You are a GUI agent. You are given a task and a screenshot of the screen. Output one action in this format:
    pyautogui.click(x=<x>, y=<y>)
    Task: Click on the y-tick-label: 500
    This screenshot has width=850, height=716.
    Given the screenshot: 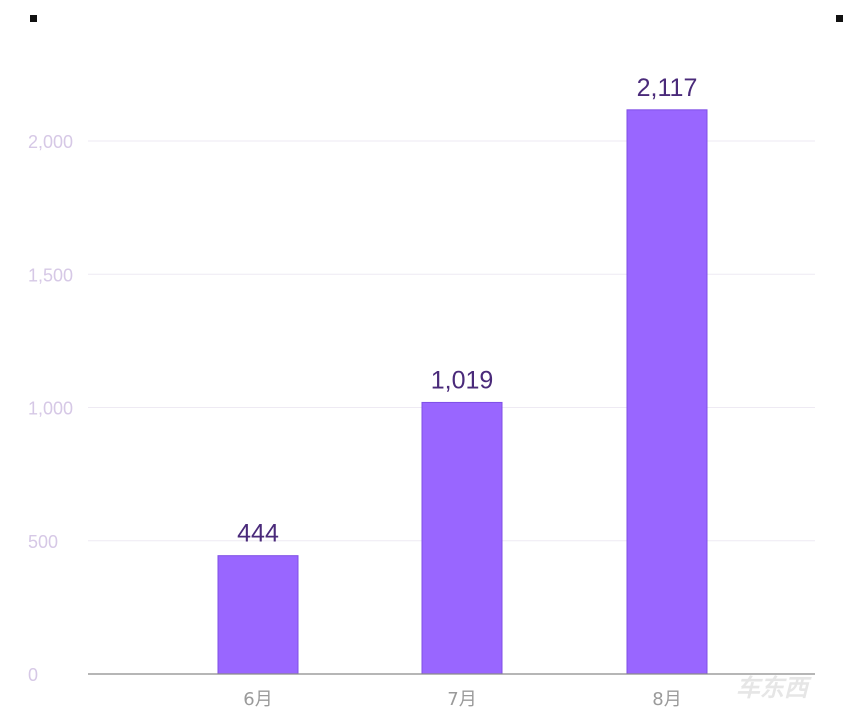 What is the action you would take?
    pyautogui.click(x=43, y=542)
    